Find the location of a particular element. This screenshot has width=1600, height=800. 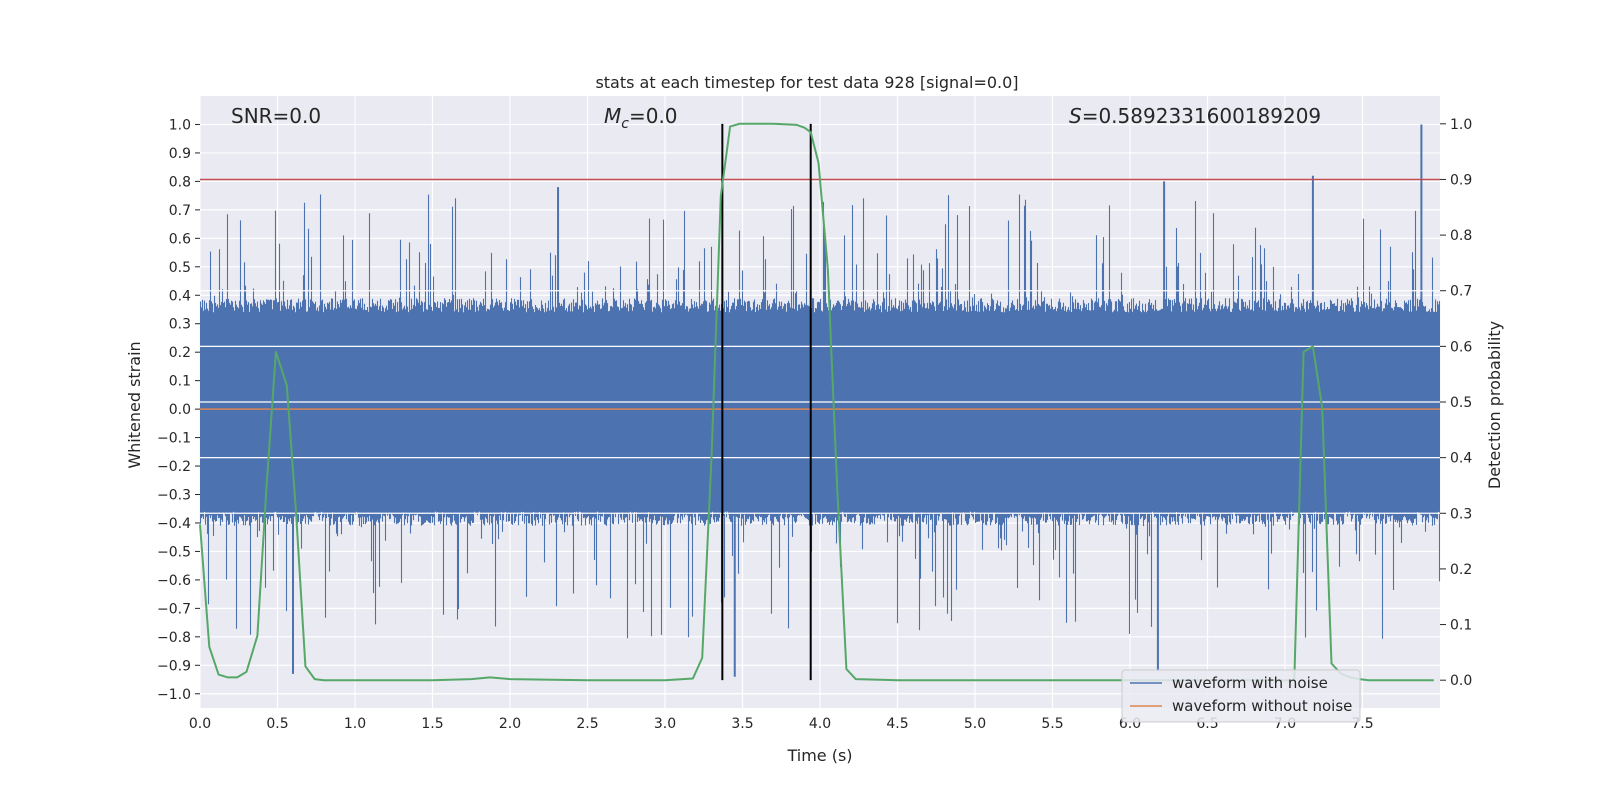

x-tick-label: 4.0 is located at coordinates (820, 724).